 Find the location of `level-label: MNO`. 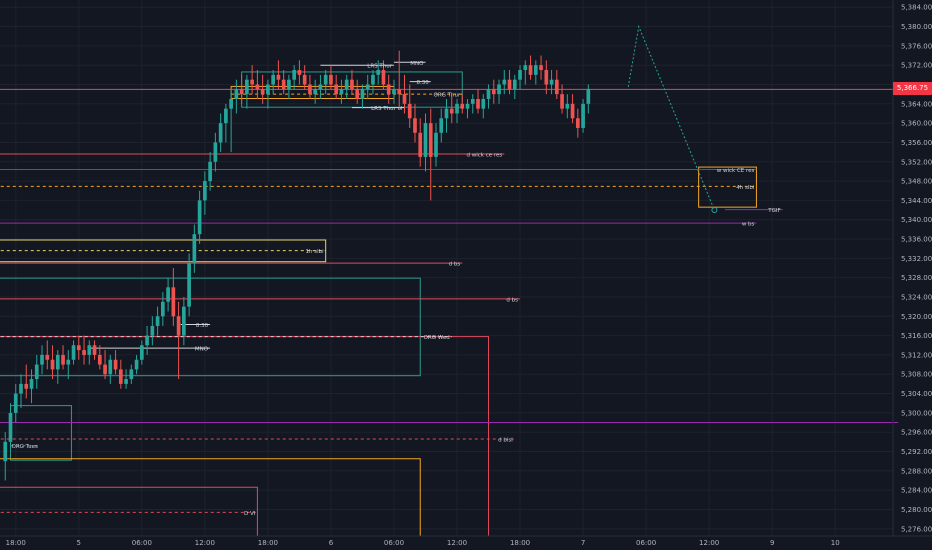

level-label: MNO is located at coordinates (417, 64).